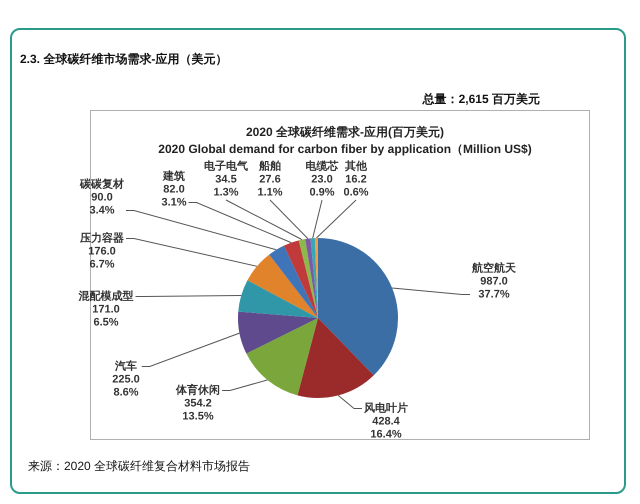 The image size is (640, 504). Describe the element at coordinates (101, 184) in the screenshot. I see `slice-label: 碳碳复材` at that location.